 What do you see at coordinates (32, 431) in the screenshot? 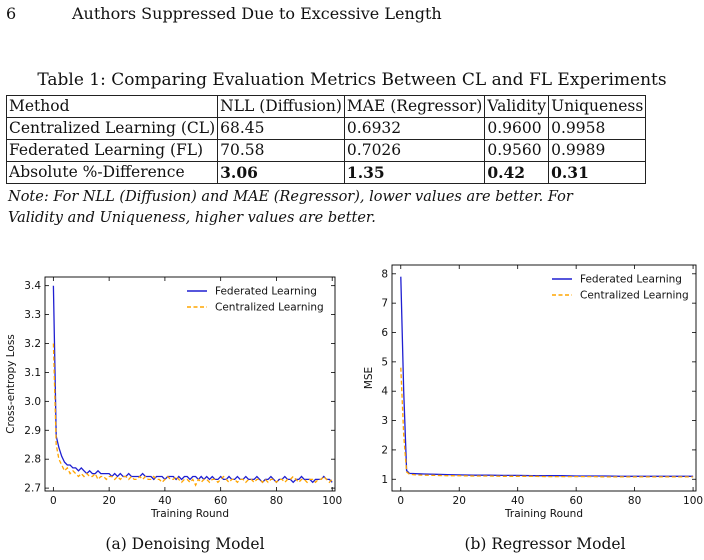
I see `y-tick-label: 2.9` at bounding box center [32, 431].